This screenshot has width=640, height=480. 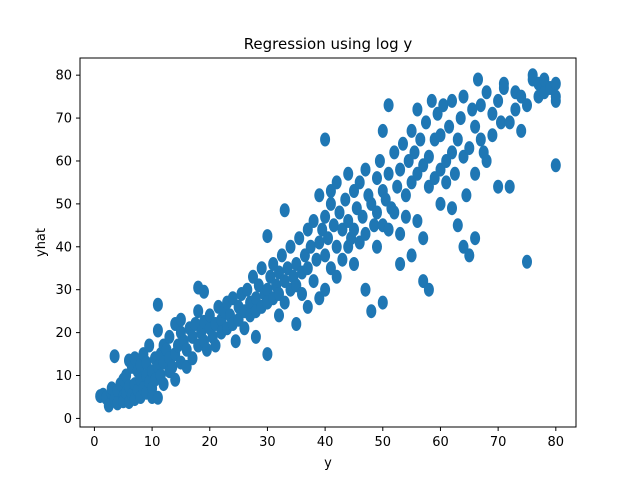 I want to click on x-tick-label: 40, so click(x=325, y=442).